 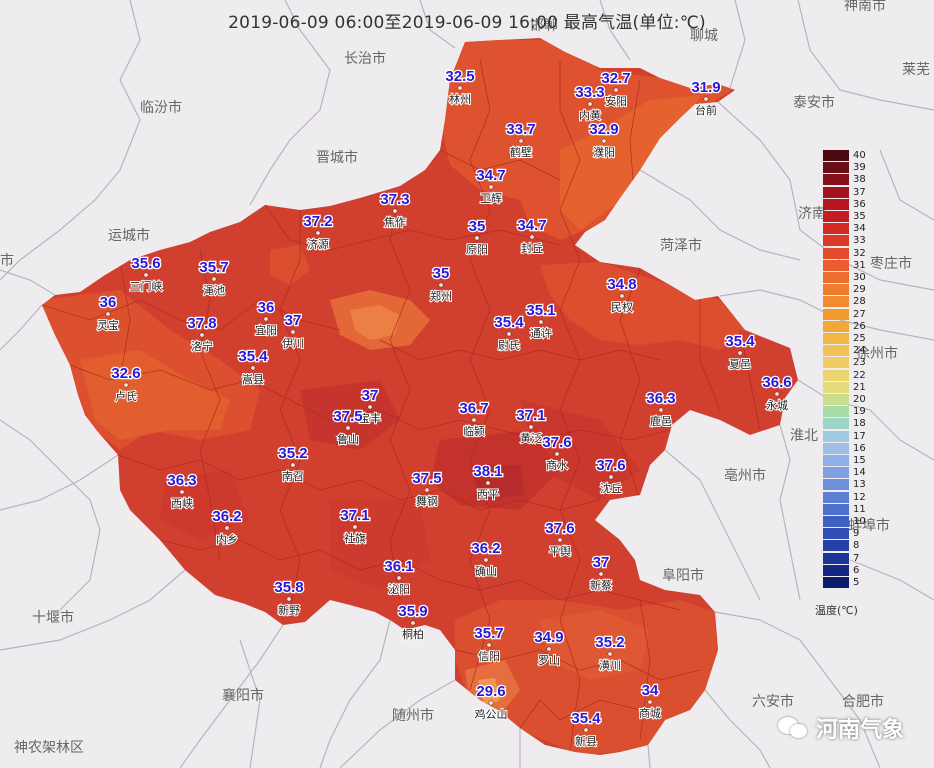 I want to click on legend-label: 8, so click(x=856, y=546).